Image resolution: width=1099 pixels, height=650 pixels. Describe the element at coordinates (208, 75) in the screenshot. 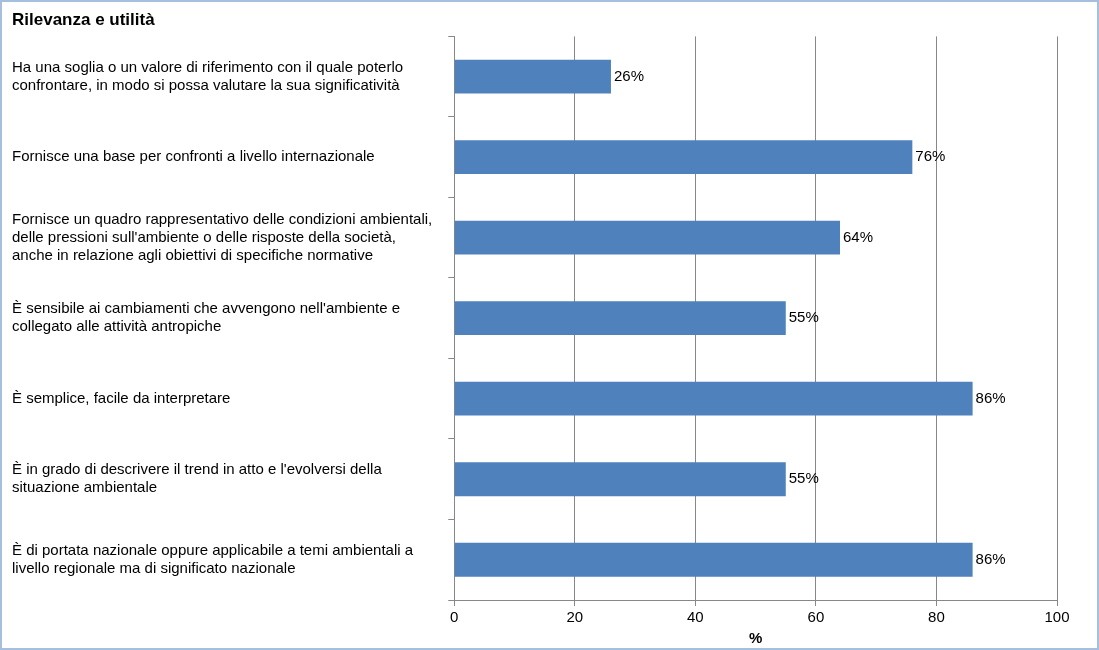

I see `y-tick-label: Ha una soglia o un valore di riferimento con il quale poterlo confrontare, in modo si possa valutare la sua significatività` at that location.